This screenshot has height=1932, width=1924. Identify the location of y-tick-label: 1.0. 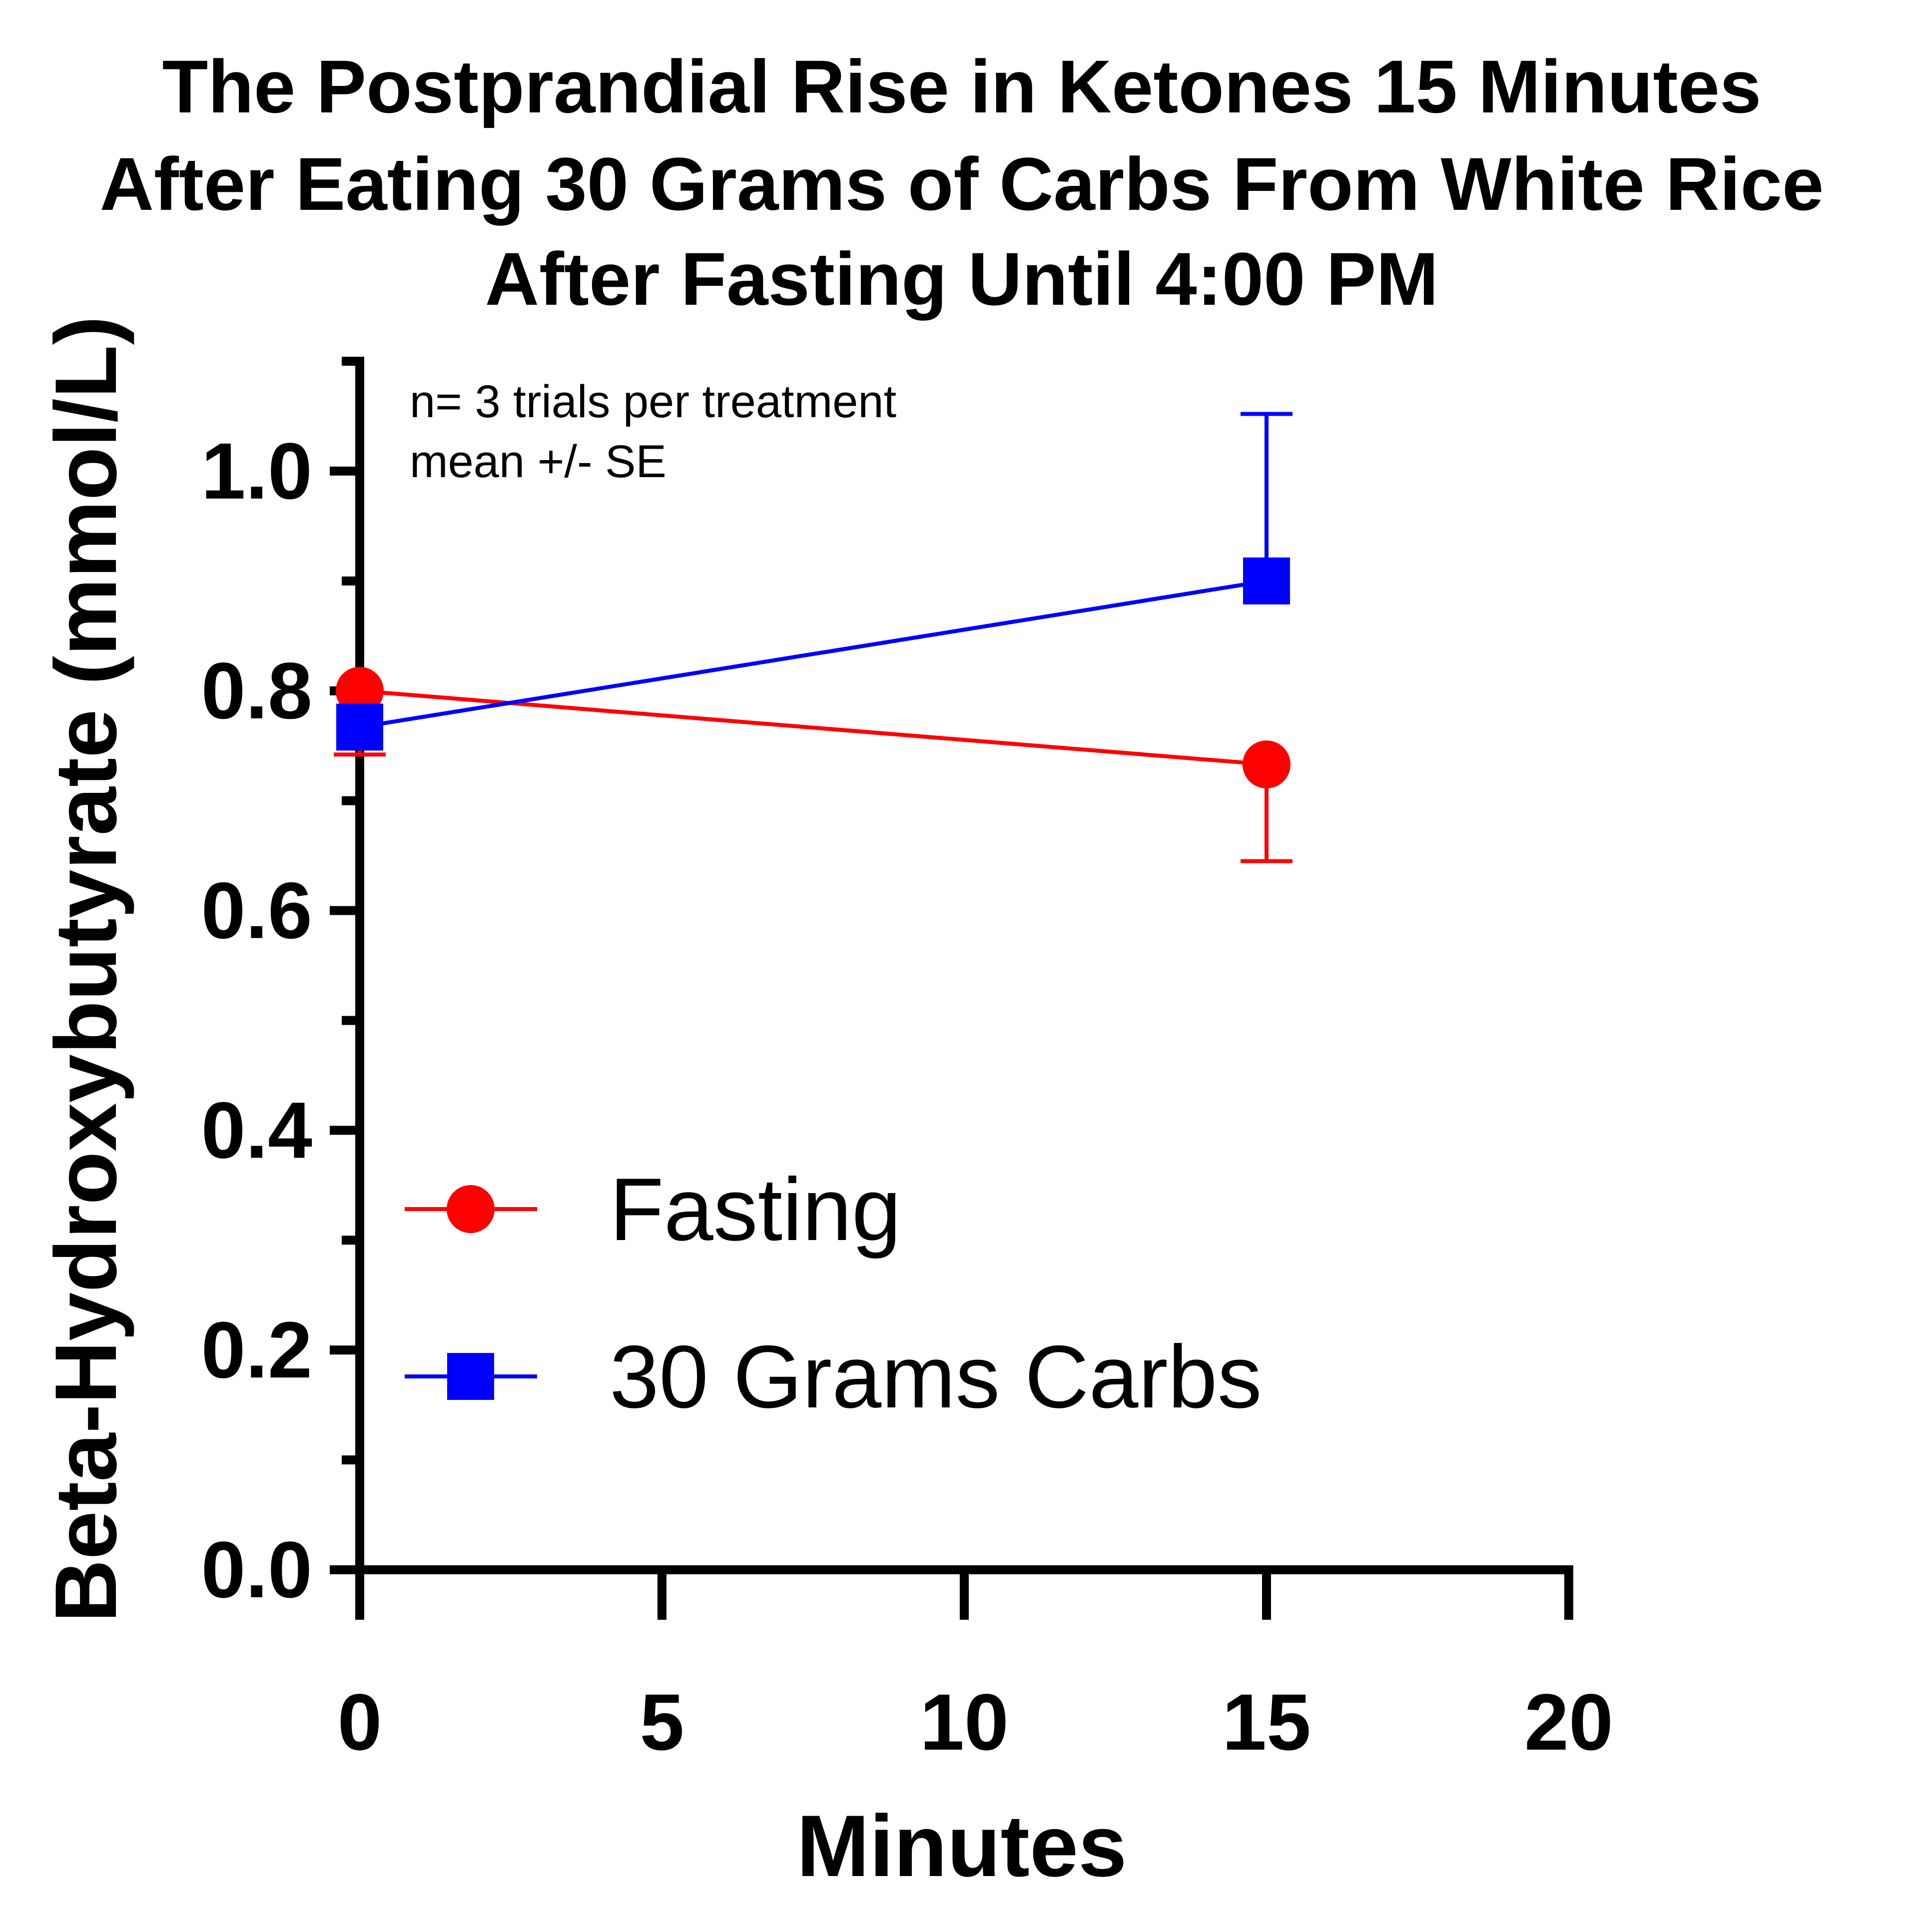
(256, 471).